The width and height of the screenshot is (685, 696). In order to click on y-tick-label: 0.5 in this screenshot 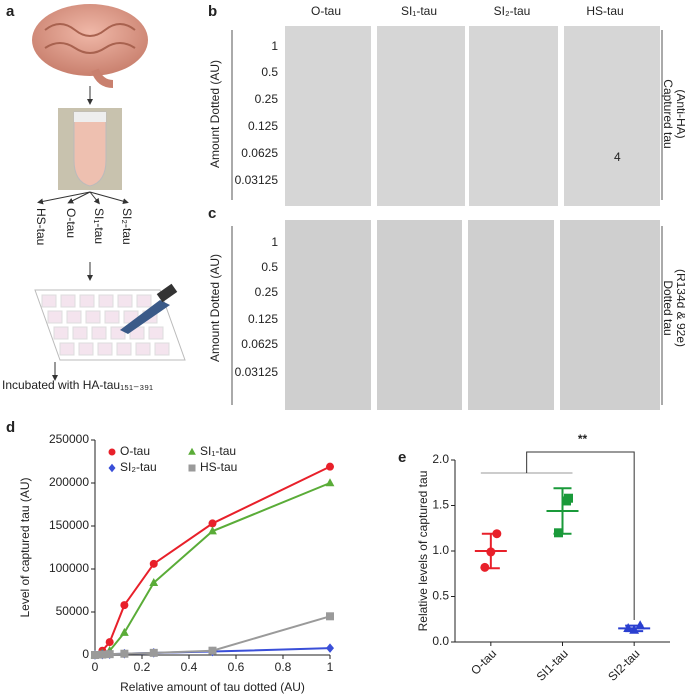, I will do `click(440, 596)`.